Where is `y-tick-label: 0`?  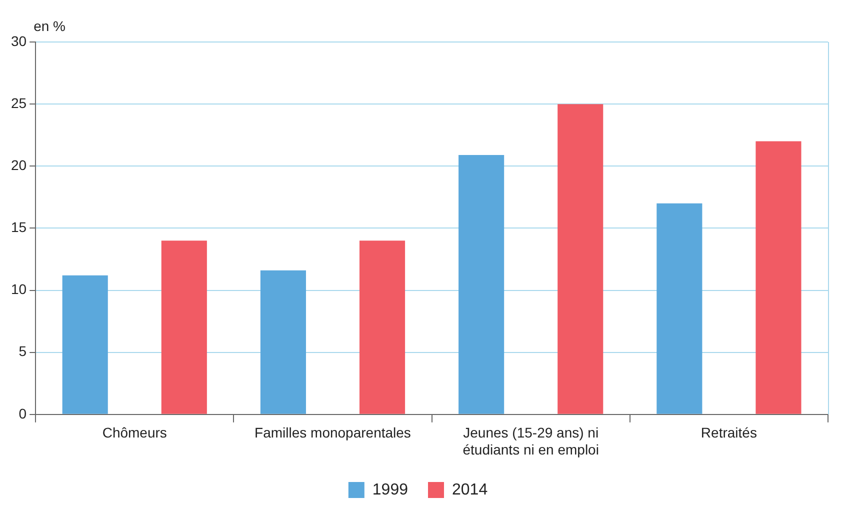
y-tick-label: 0 is located at coordinates (22, 413).